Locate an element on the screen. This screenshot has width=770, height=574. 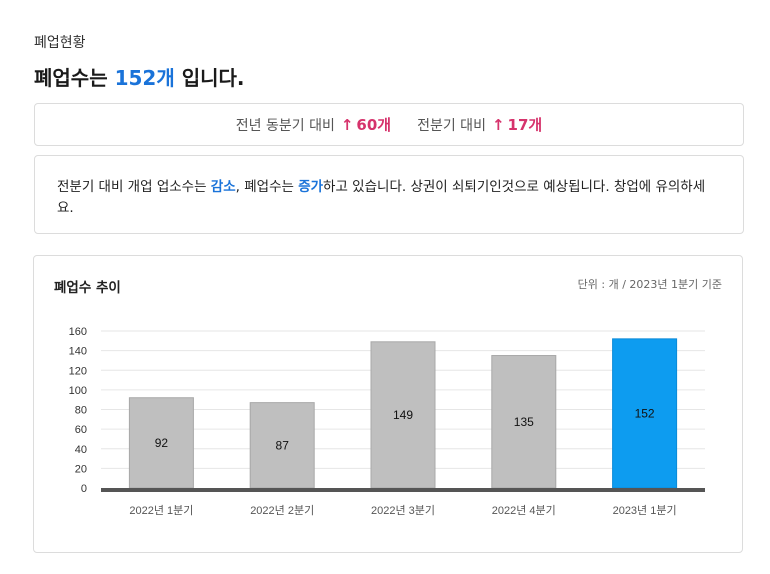
yoy-label: 전년 동분기 대비 is located at coordinates (285, 125).